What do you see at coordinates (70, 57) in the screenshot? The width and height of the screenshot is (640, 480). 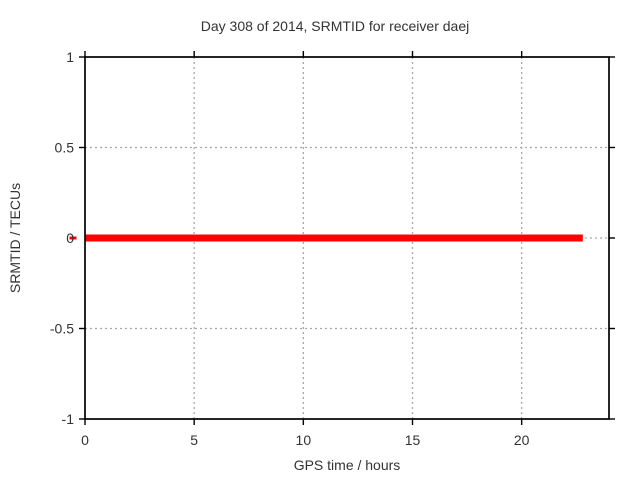 I see `y-tick-label: 1` at bounding box center [70, 57].